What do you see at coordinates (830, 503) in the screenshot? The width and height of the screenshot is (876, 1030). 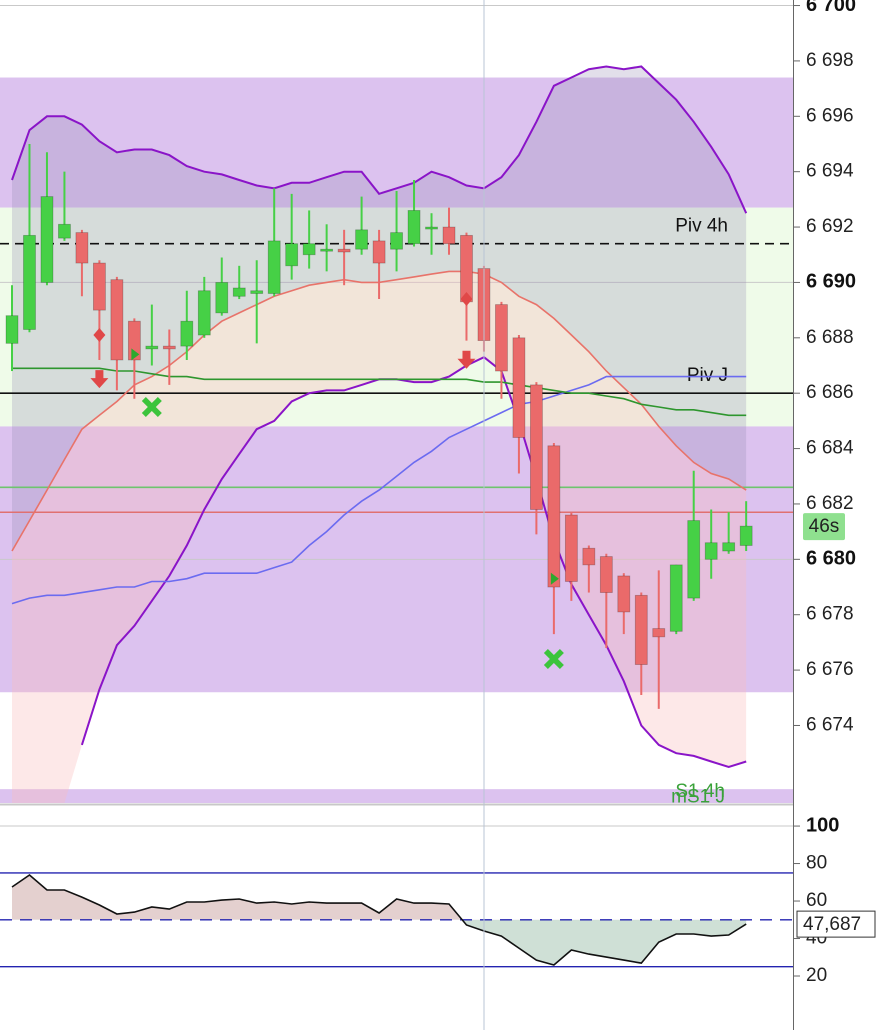 I see `y-tick-label: 6 682` at bounding box center [830, 503].